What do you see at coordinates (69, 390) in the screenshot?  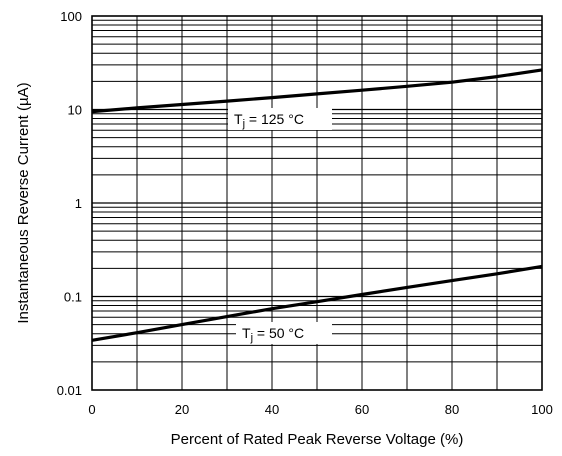 I see `y-tick-label: 0.01` at bounding box center [69, 390].